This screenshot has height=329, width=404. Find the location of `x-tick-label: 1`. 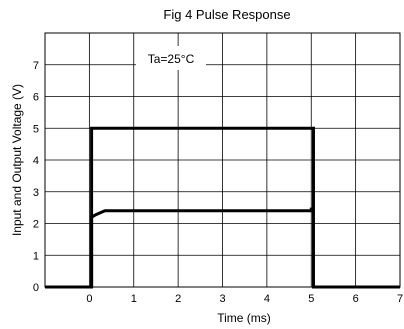

x-tick-label: 1 is located at coordinates (134, 299).